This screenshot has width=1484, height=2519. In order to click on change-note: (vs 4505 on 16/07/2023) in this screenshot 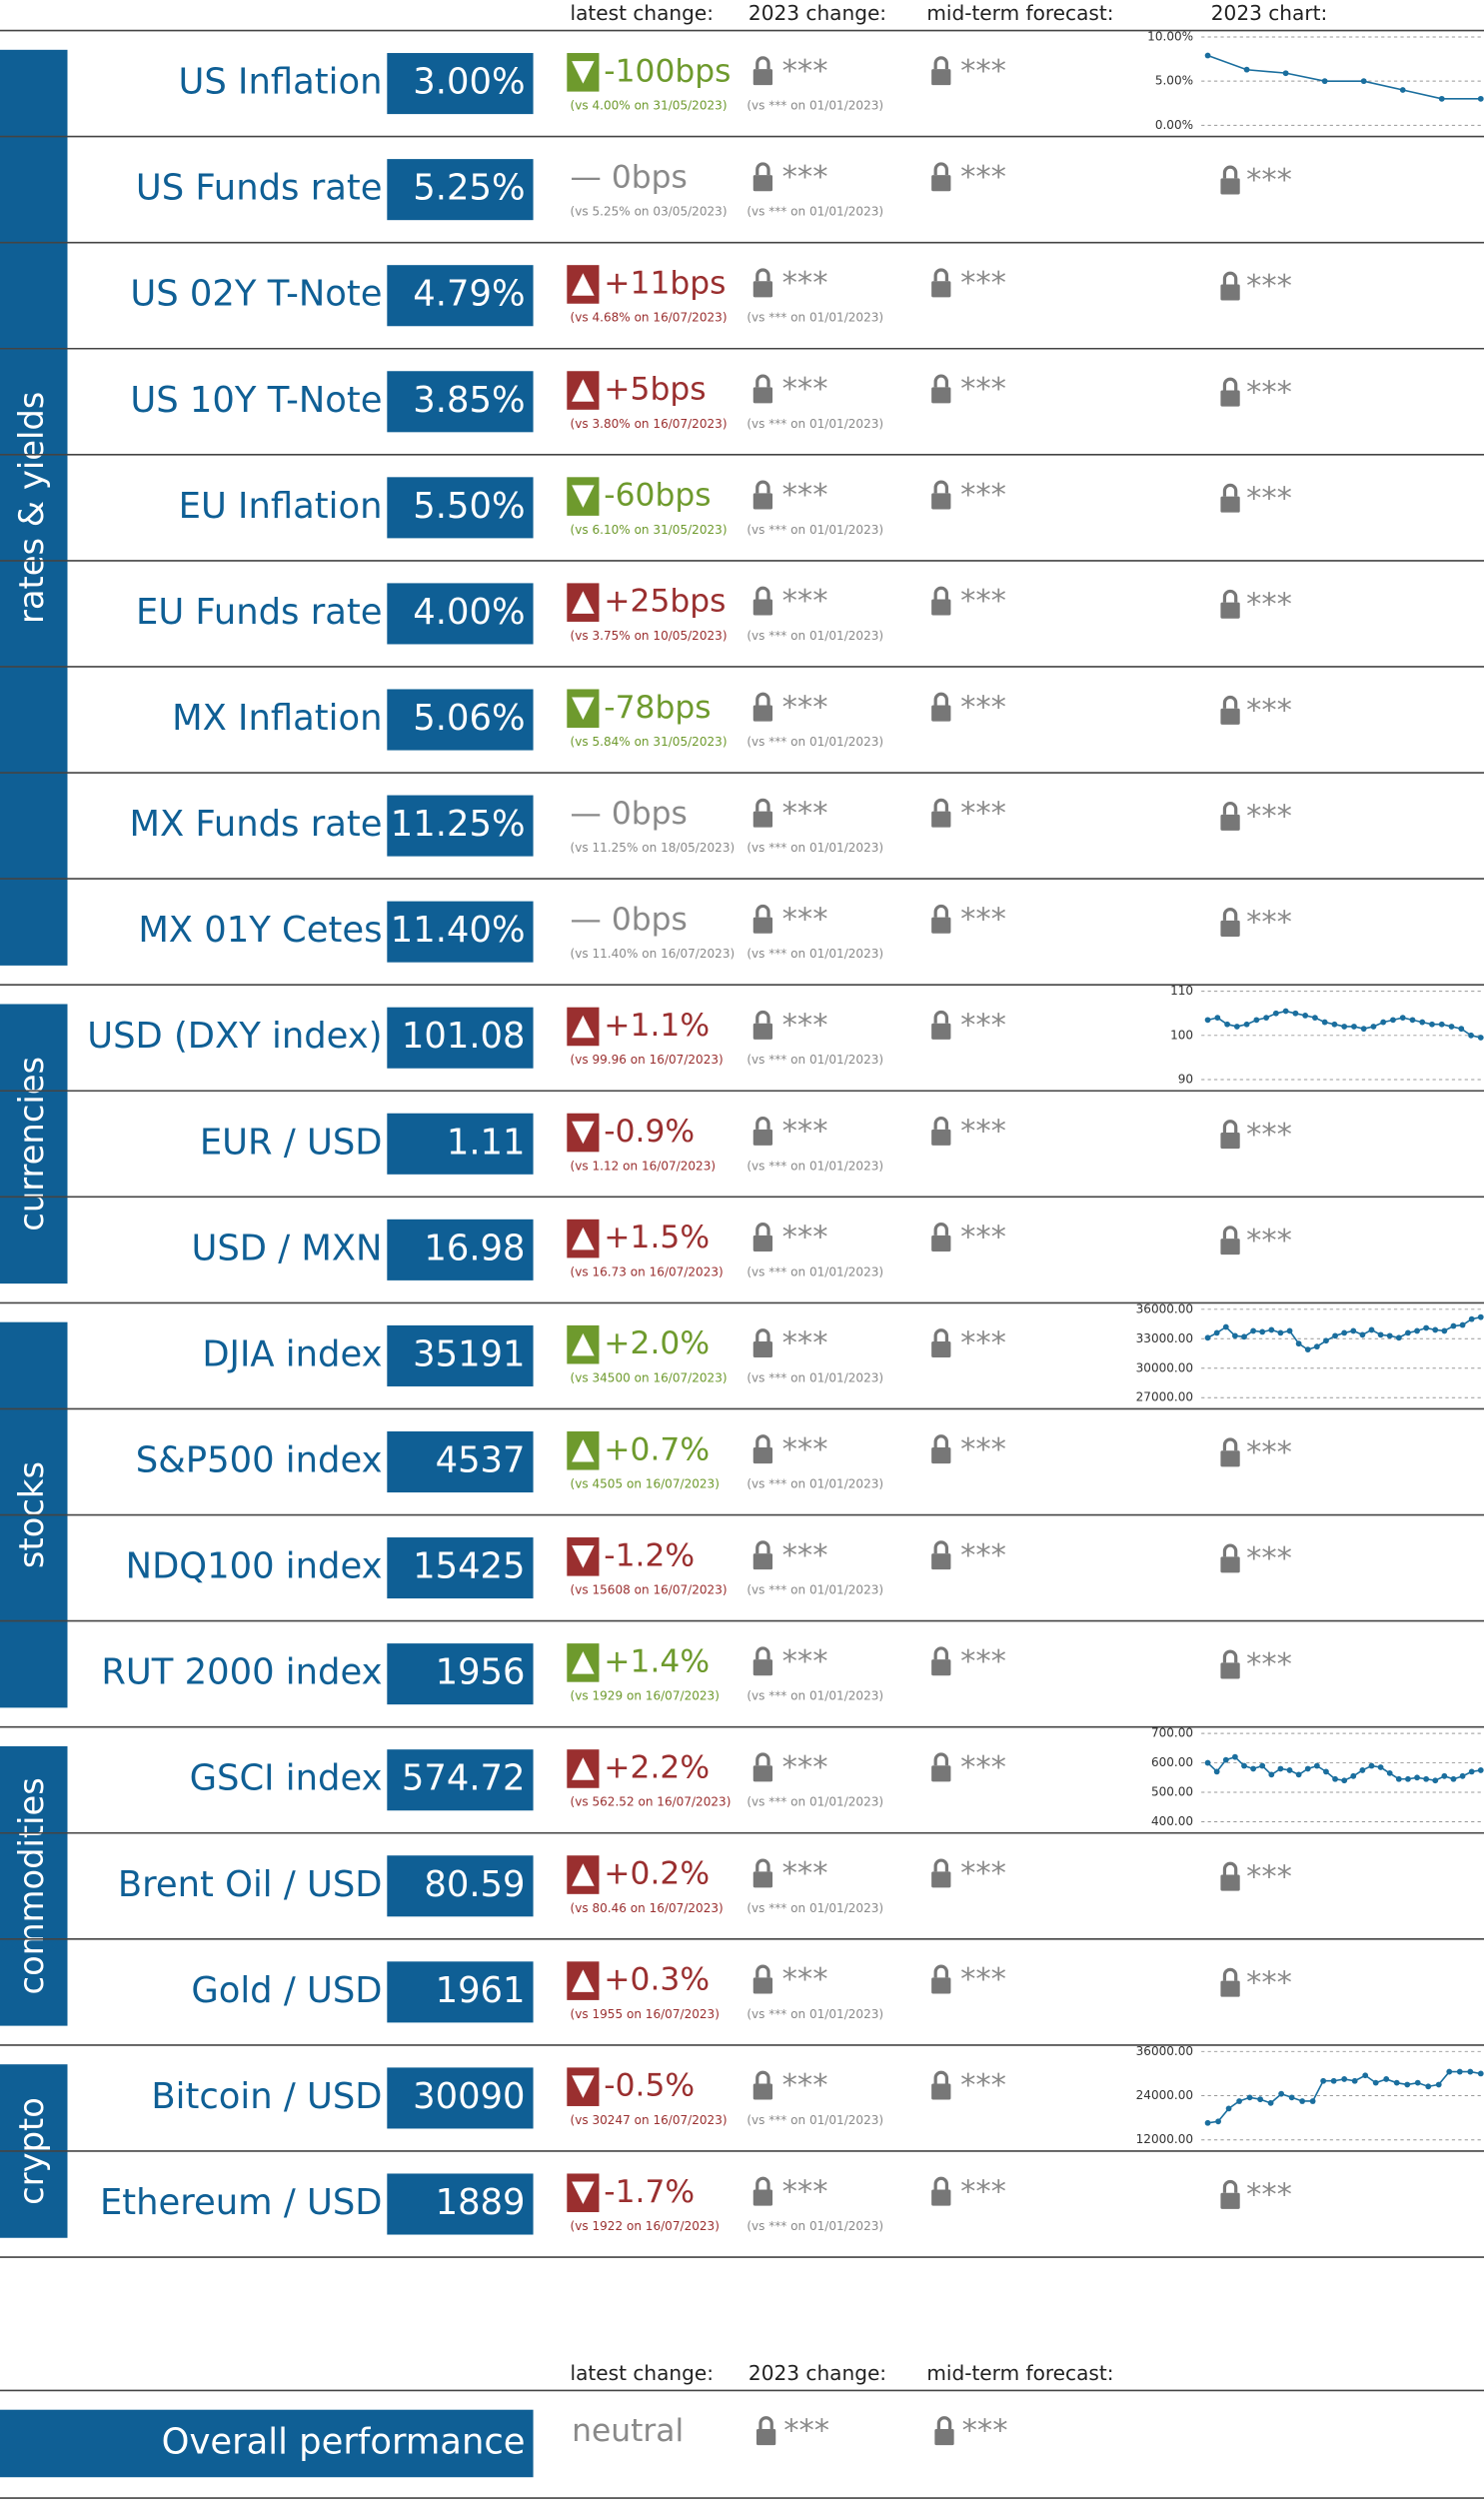, I will do `click(645, 1484)`.